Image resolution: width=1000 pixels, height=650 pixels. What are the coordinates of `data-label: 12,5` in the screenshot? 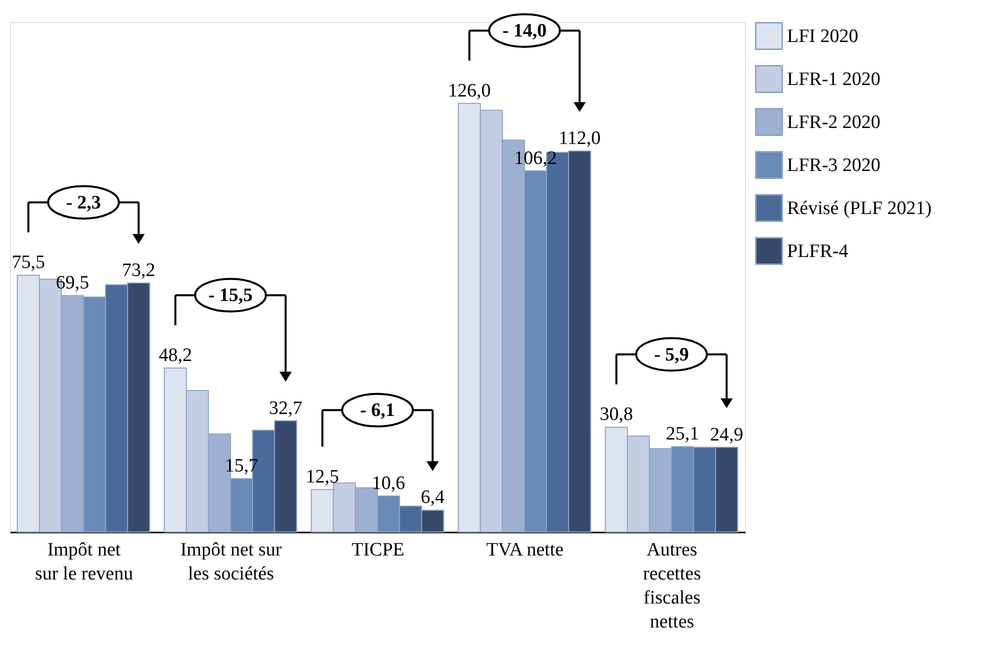 It's located at (322, 477).